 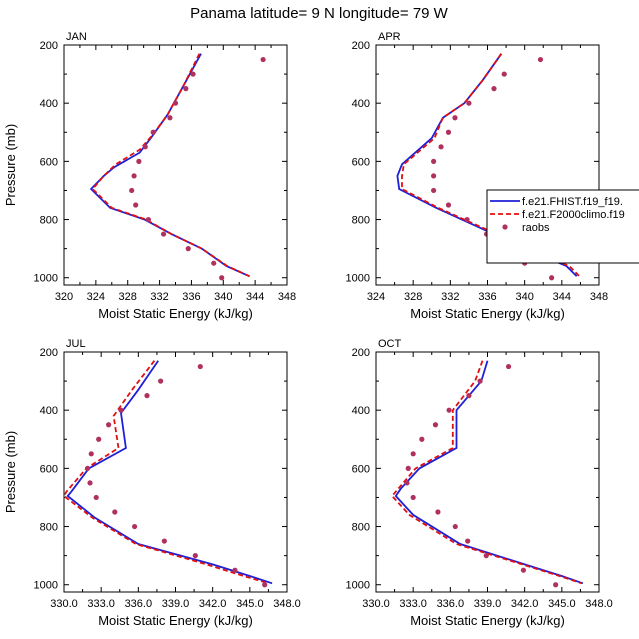 I want to click on x-tick-label: 344, so click(x=562, y=297).